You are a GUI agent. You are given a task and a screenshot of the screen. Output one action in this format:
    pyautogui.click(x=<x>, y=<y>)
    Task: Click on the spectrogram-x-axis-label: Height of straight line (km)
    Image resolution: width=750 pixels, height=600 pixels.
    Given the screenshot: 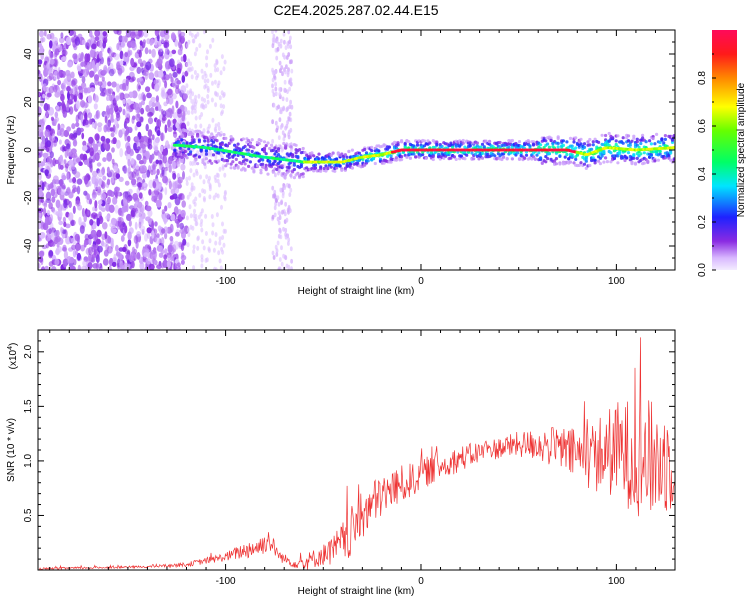 What is the action you would take?
    pyautogui.click(x=356, y=291)
    